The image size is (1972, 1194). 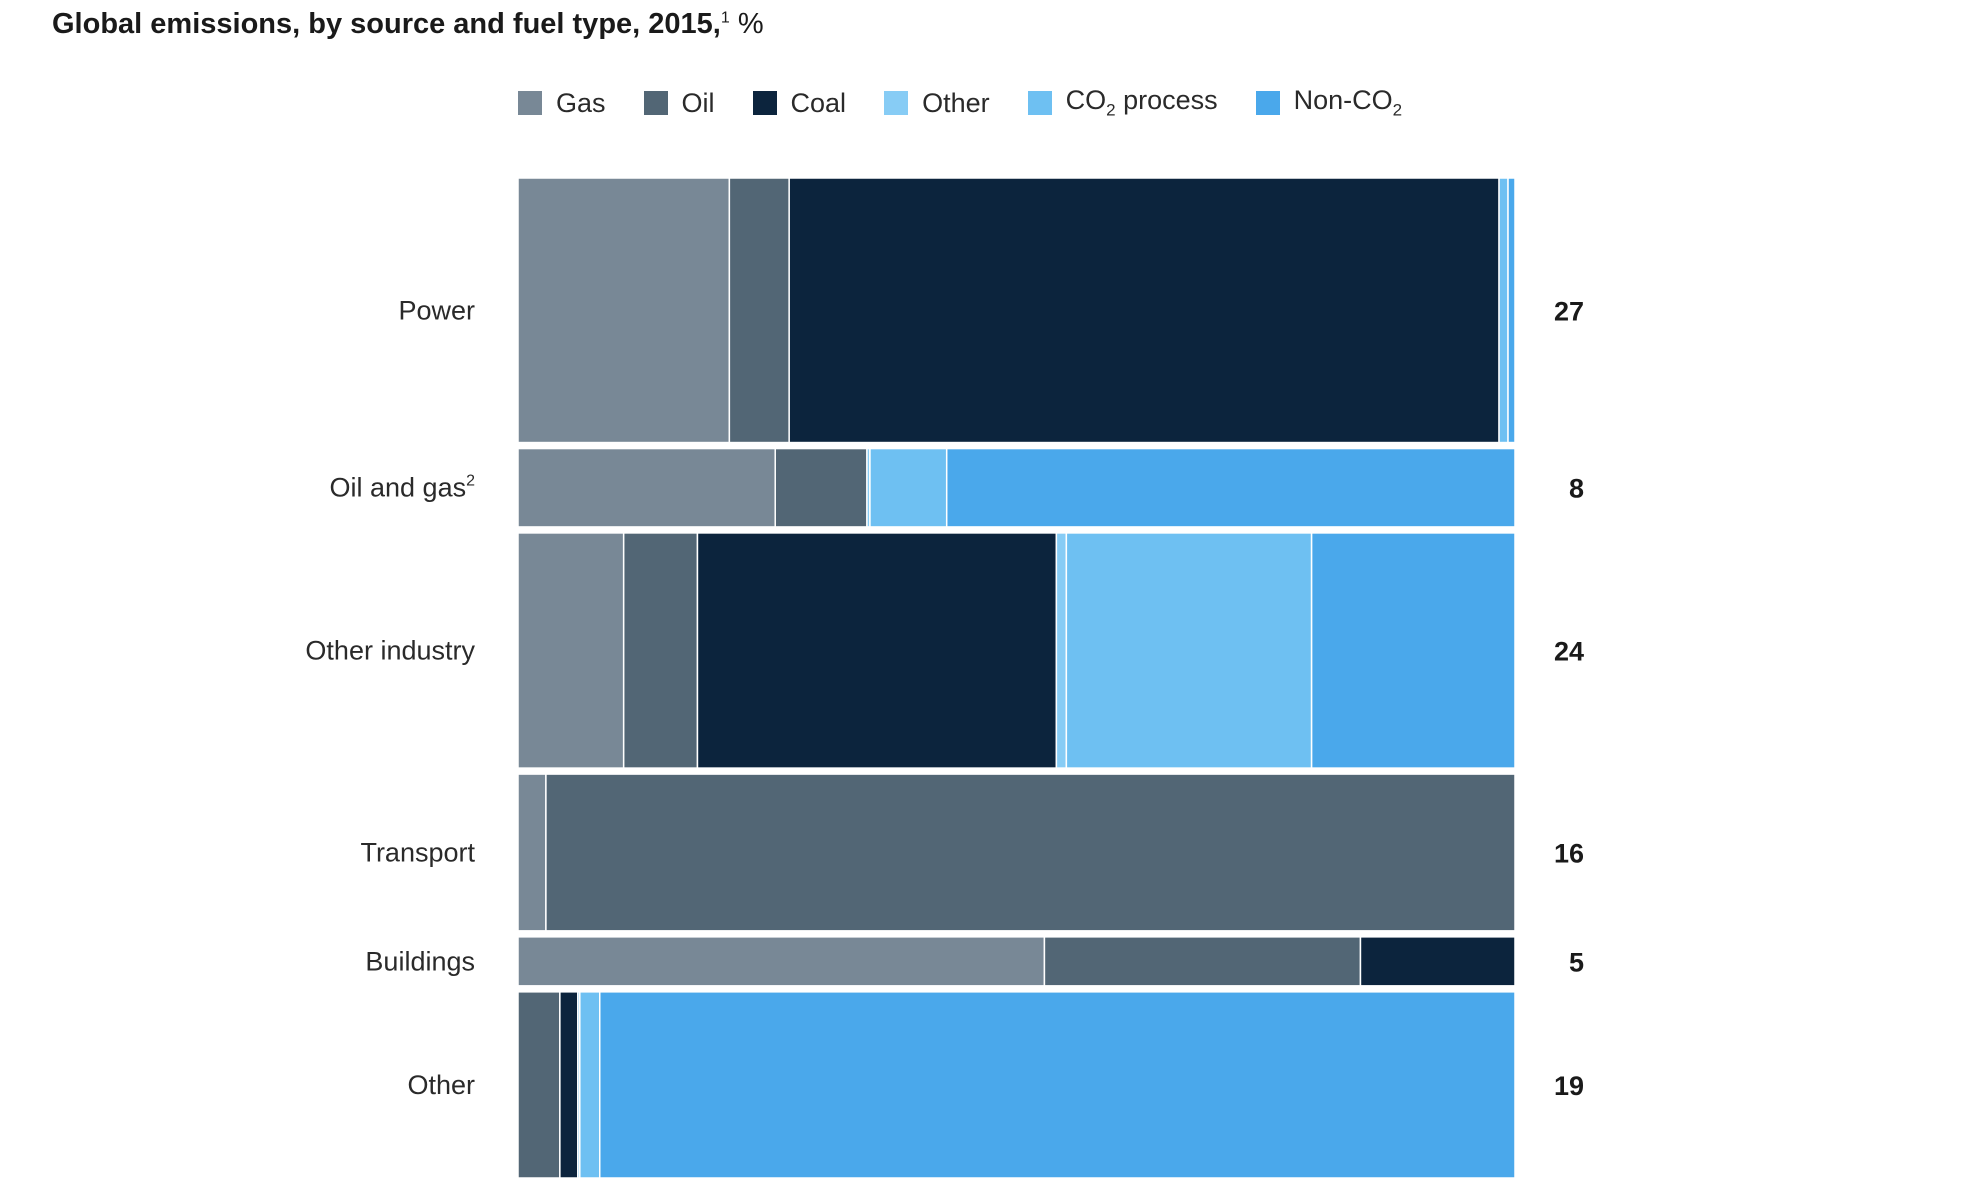 I want to click on row-buildings, so click(x=1016, y=961).